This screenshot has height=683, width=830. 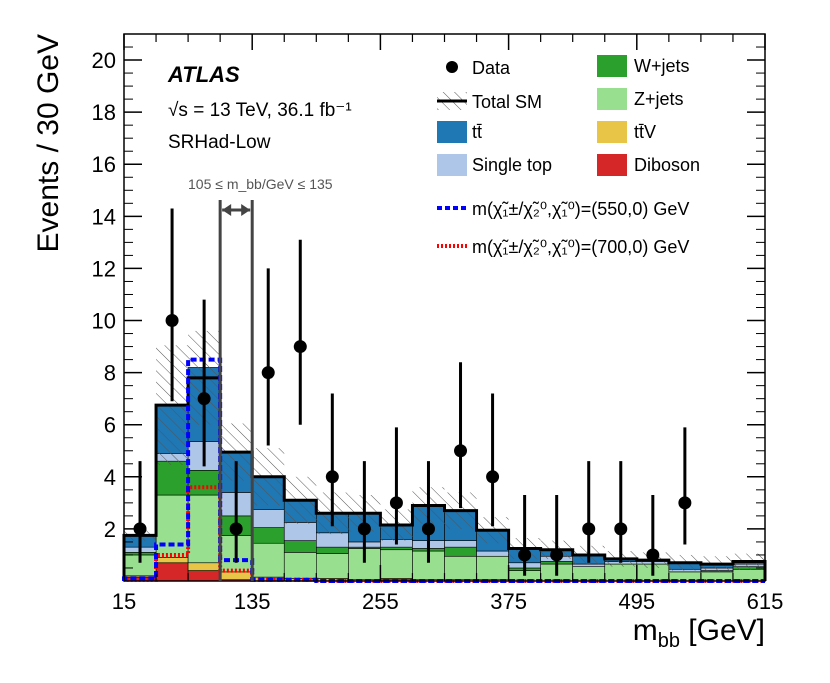 What do you see at coordinates (667, 165) in the screenshot?
I see `legend-diboson-label: Diboson` at bounding box center [667, 165].